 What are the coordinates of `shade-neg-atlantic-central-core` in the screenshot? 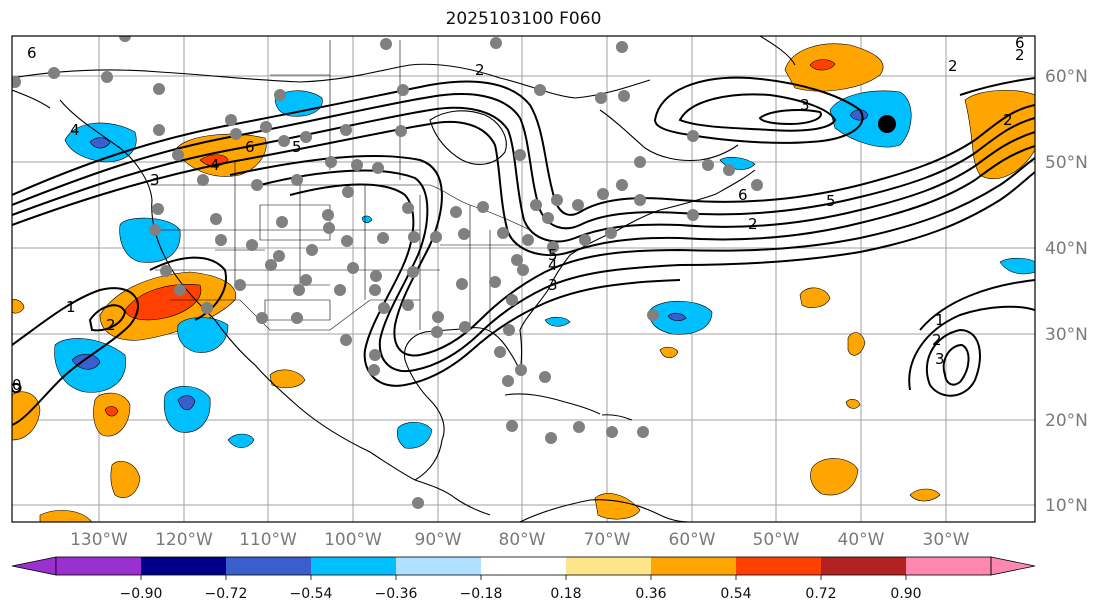 It's located at (677, 317).